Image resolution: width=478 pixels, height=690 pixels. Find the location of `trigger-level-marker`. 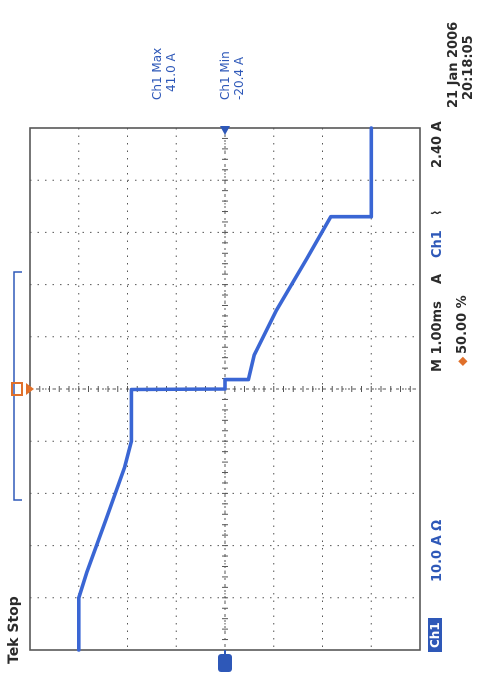

trigger-level-marker is located at coordinates (225, 130).